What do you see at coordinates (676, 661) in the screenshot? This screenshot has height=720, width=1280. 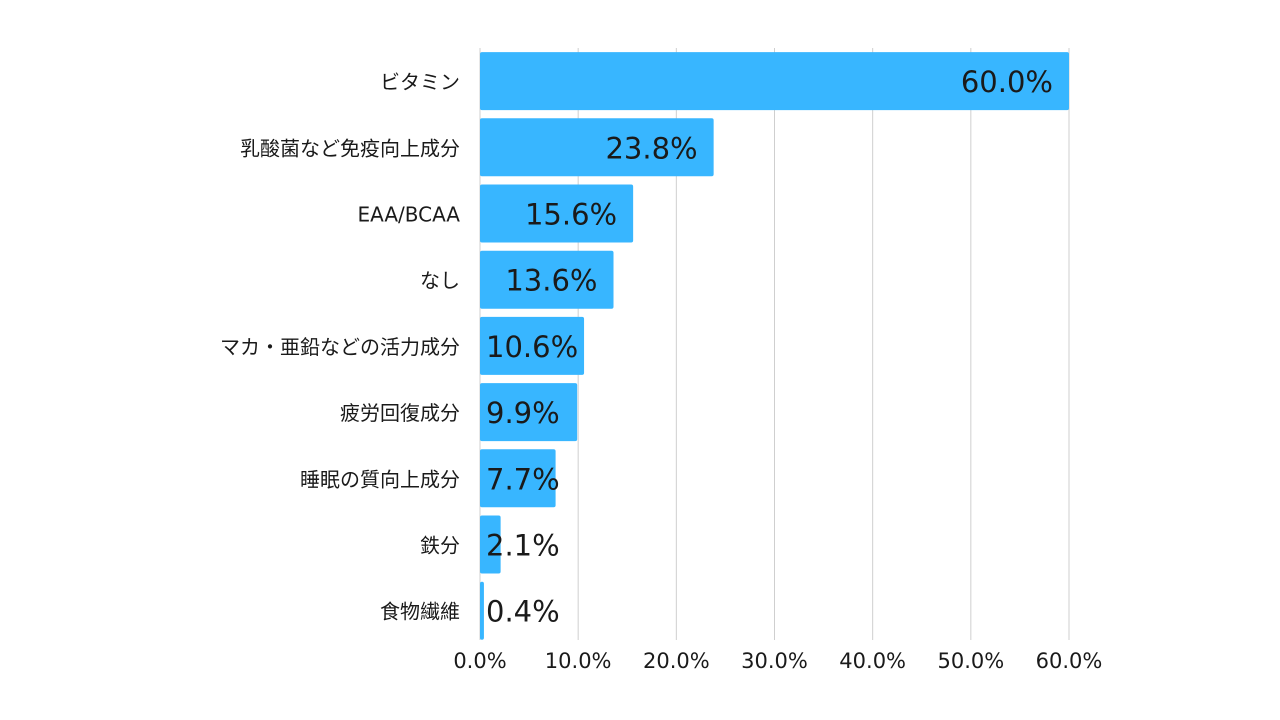 I see `x-tick-label: 20.0%` at bounding box center [676, 661].